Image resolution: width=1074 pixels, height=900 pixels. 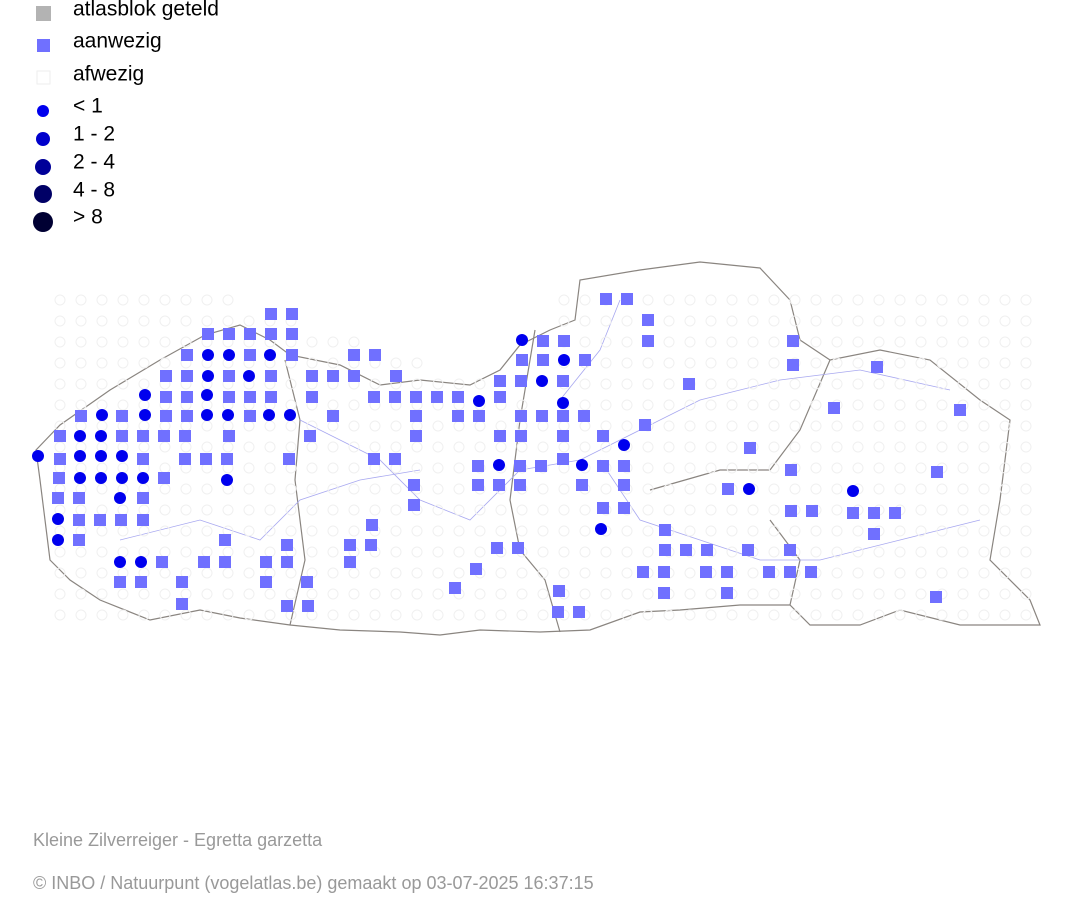 What do you see at coordinates (178, 840) in the screenshot?
I see `species-name: Kleine Zilverreiger - Egretta garzetta` at bounding box center [178, 840].